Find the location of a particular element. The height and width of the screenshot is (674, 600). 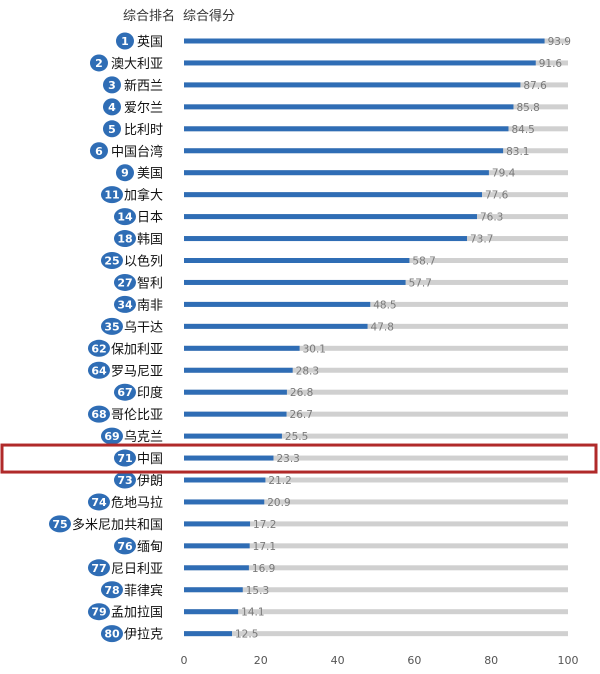

country-label: 缅甸 is located at coordinates (150, 547).